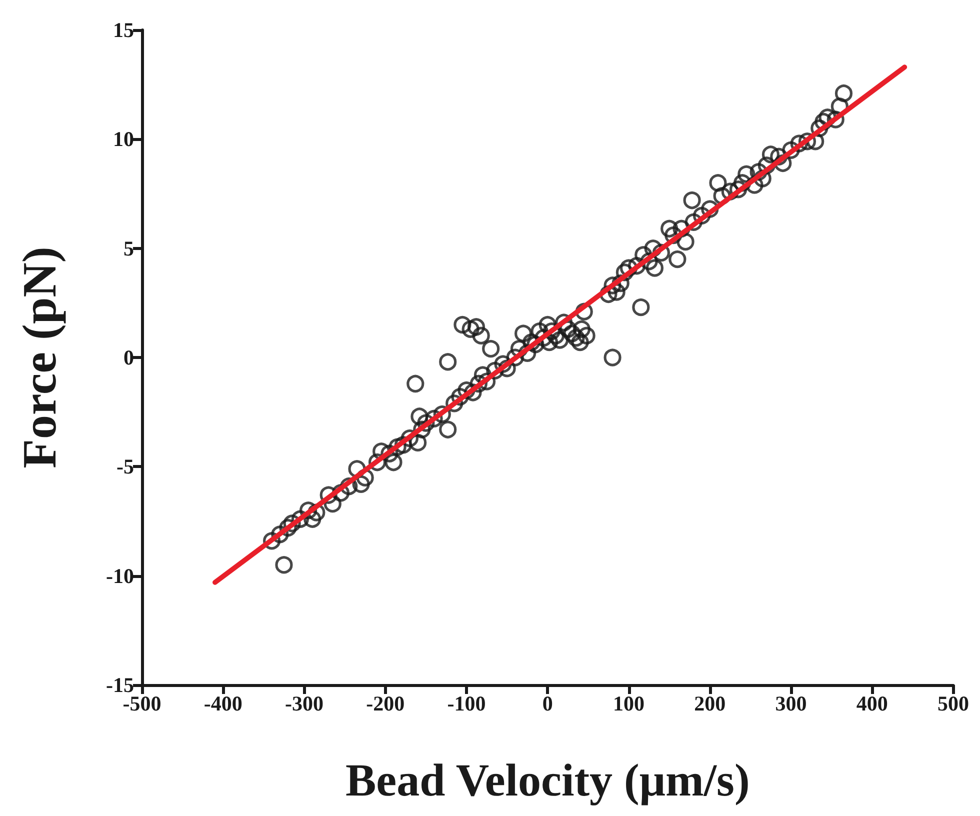 Image resolution: width=980 pixels, height=816 pixels. What do you see at coordinates (120, 576) in the screenshot?
I see `y-tick-label: -10` at bounding box center [120, 576].